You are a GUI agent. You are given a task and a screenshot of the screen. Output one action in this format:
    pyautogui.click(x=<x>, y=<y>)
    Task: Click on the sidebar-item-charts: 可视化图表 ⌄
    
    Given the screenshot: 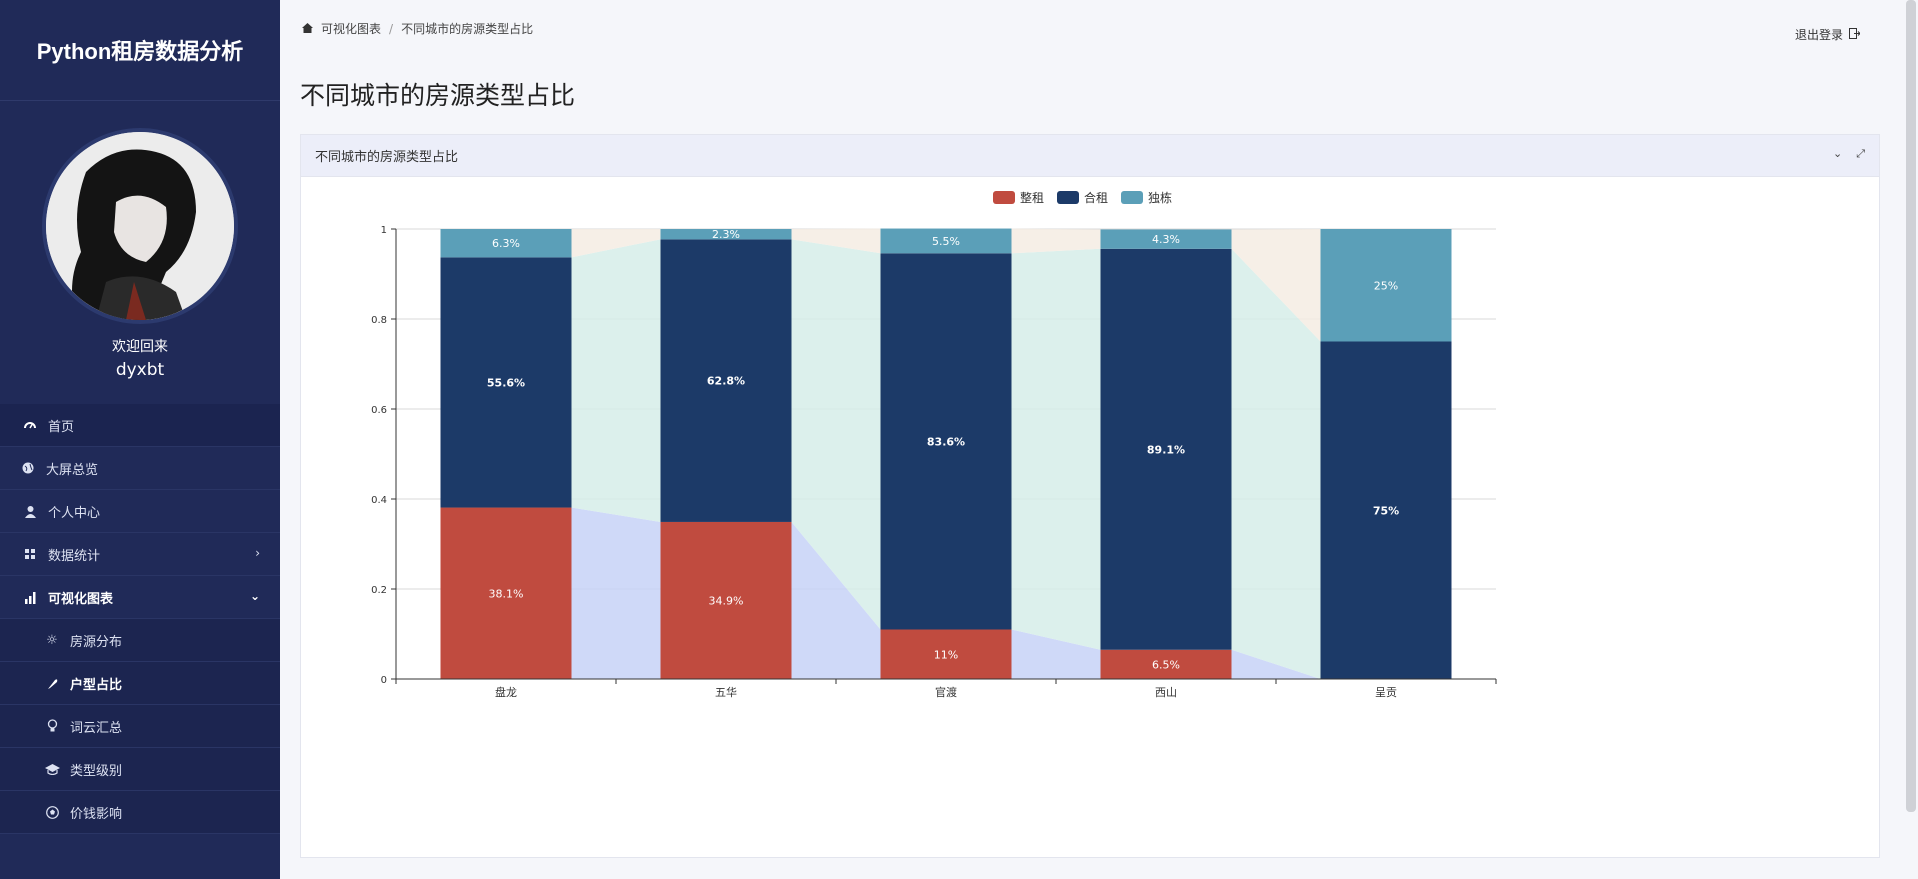 What is the action you would take?
    pyautogui.click(x=140, y=597)
    